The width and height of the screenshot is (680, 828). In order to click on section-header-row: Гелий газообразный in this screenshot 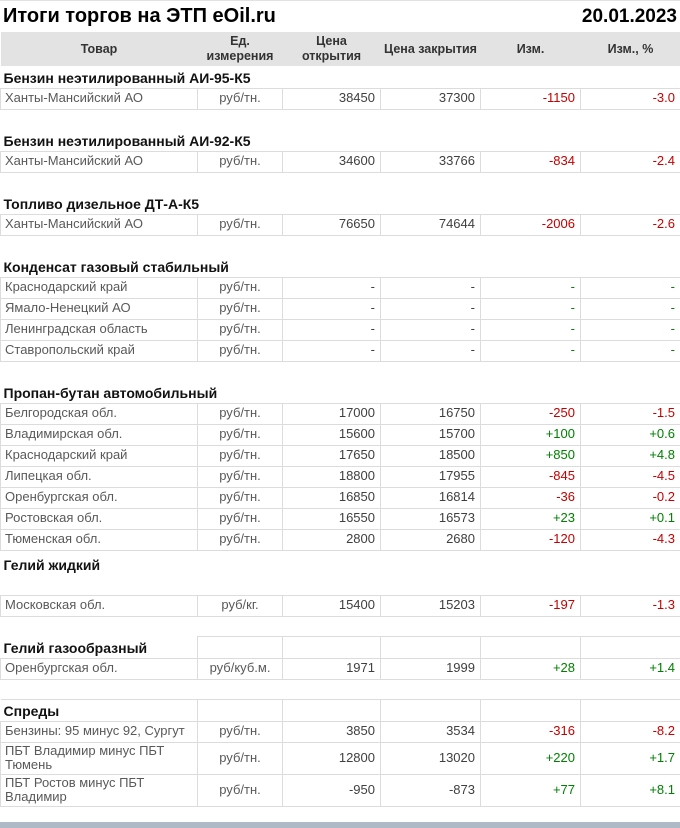, I will do `click(340, 646)`.